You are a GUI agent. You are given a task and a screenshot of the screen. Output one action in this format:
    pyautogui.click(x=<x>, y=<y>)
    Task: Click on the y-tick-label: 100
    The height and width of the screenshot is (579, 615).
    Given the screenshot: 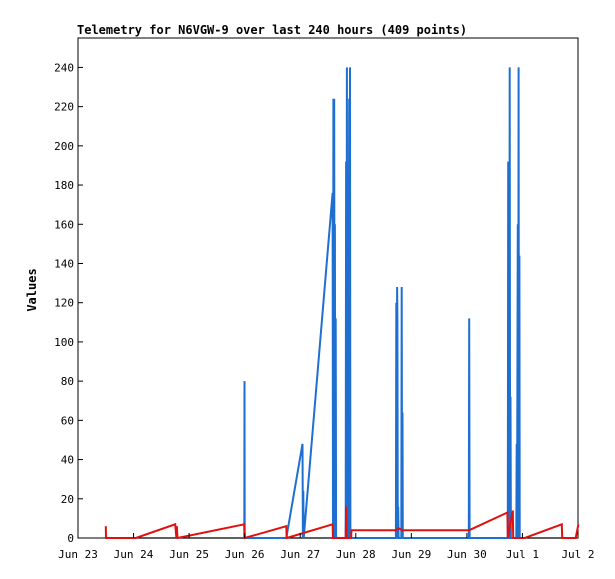 What is the action you would take?
    pyautogui.click(x=64, y=342)
    